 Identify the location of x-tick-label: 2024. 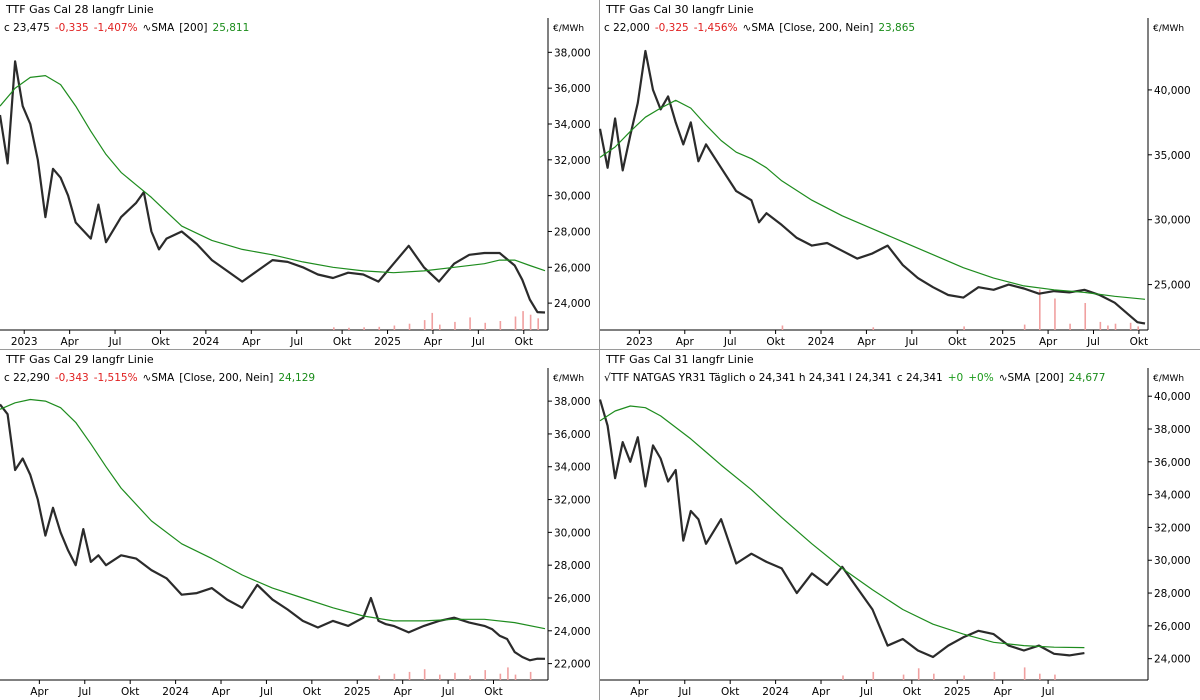
(206, 342).